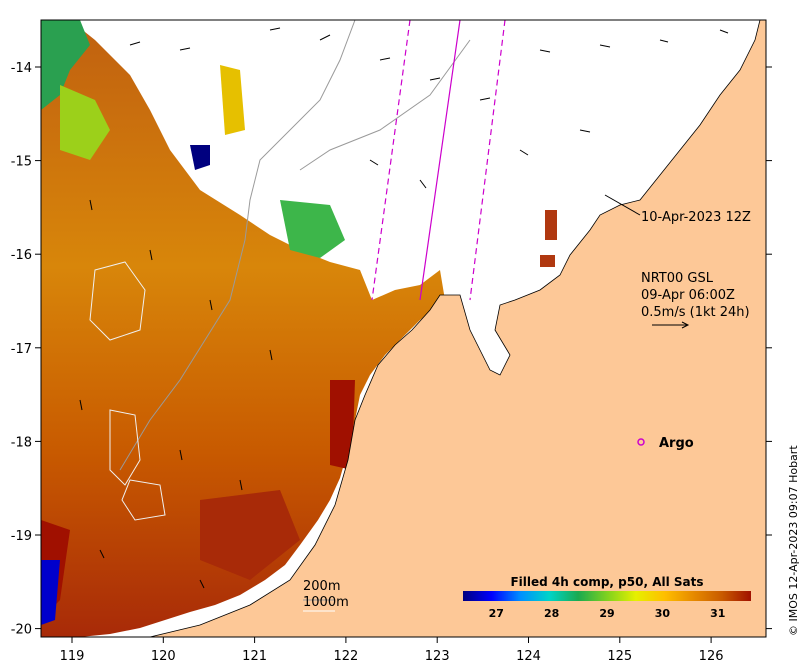  I want to click on y-tick-label: -16, so click(21, 255).